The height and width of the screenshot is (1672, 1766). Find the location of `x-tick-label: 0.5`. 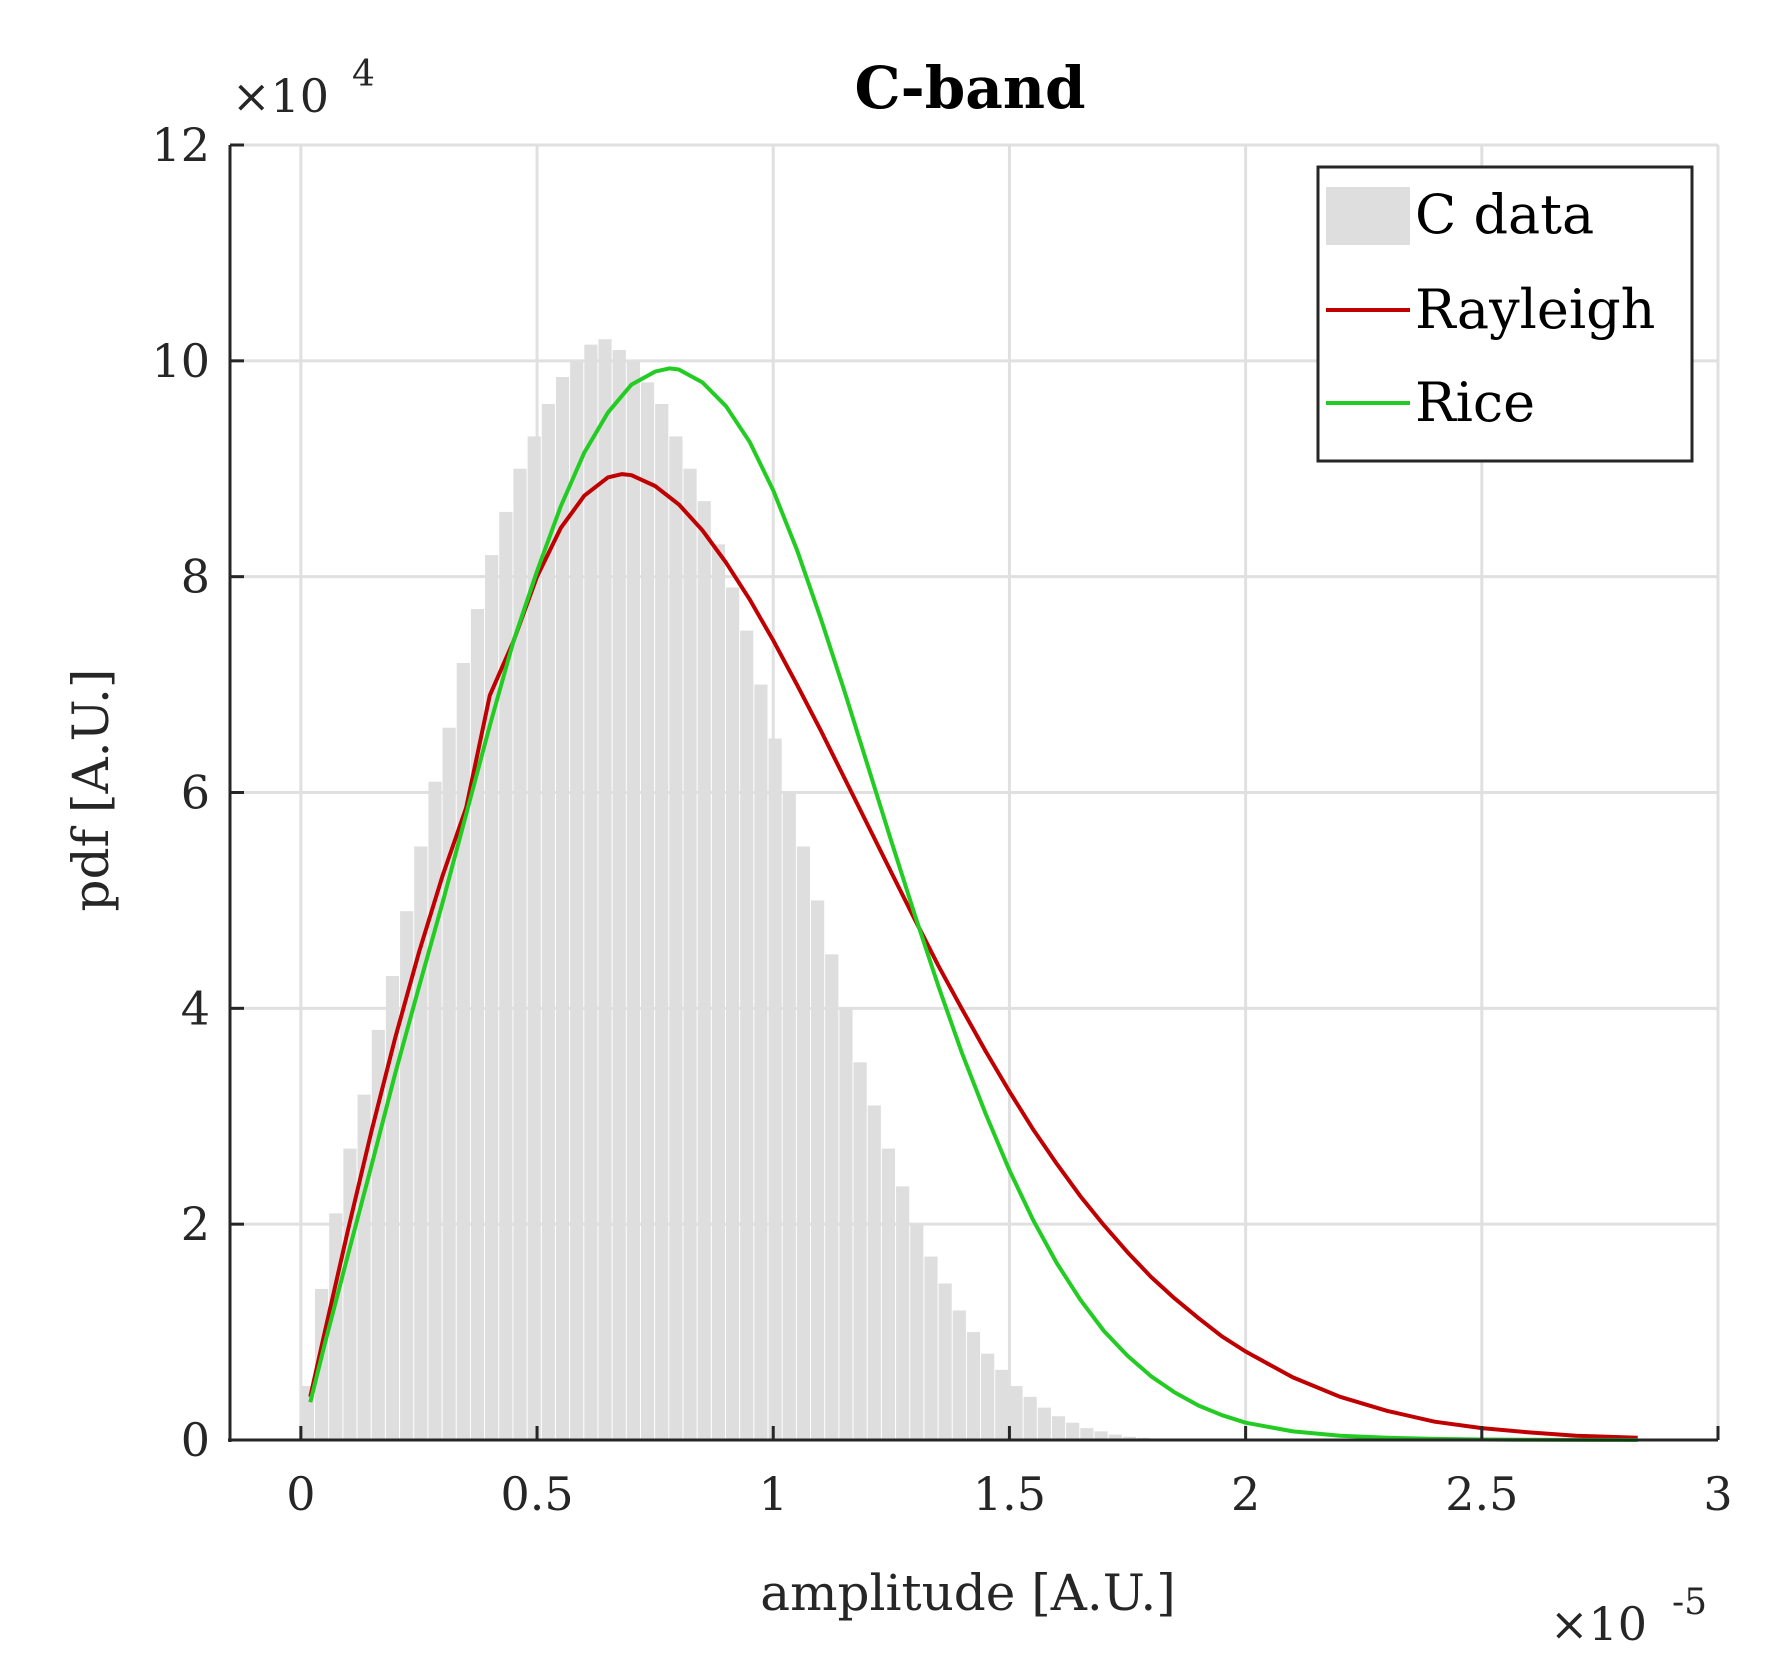

x-tick-label: 0.5 is located at coordinates (536, 1494).